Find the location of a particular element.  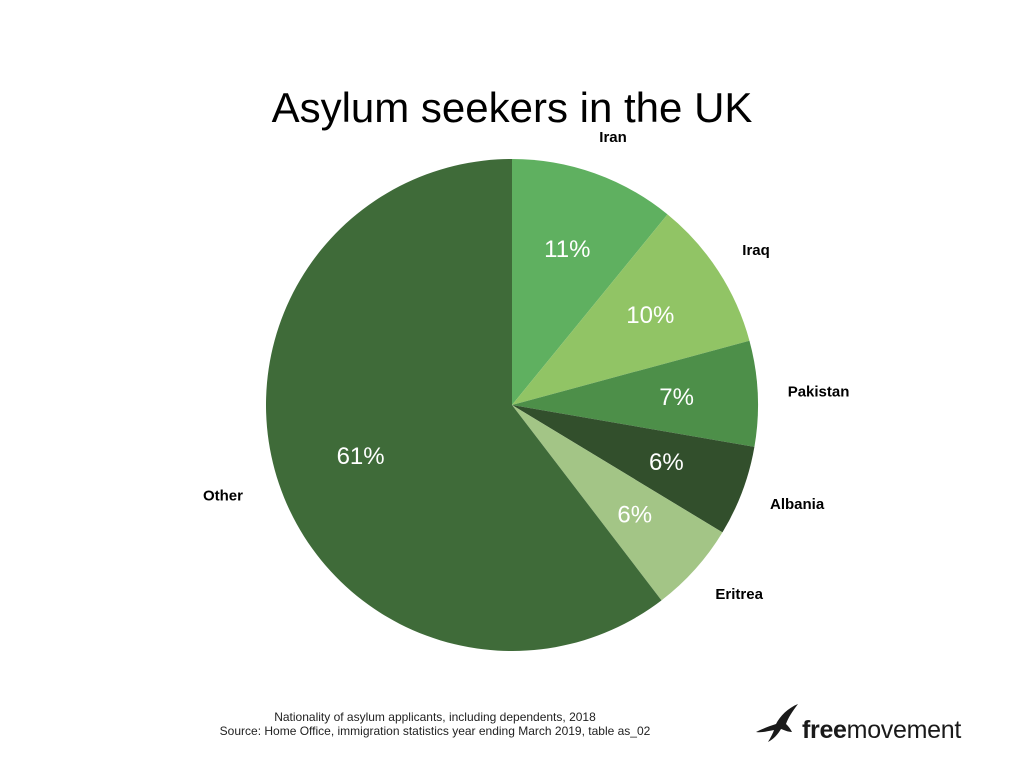

pie-slice-iraq is located at coordinates (631, 309).